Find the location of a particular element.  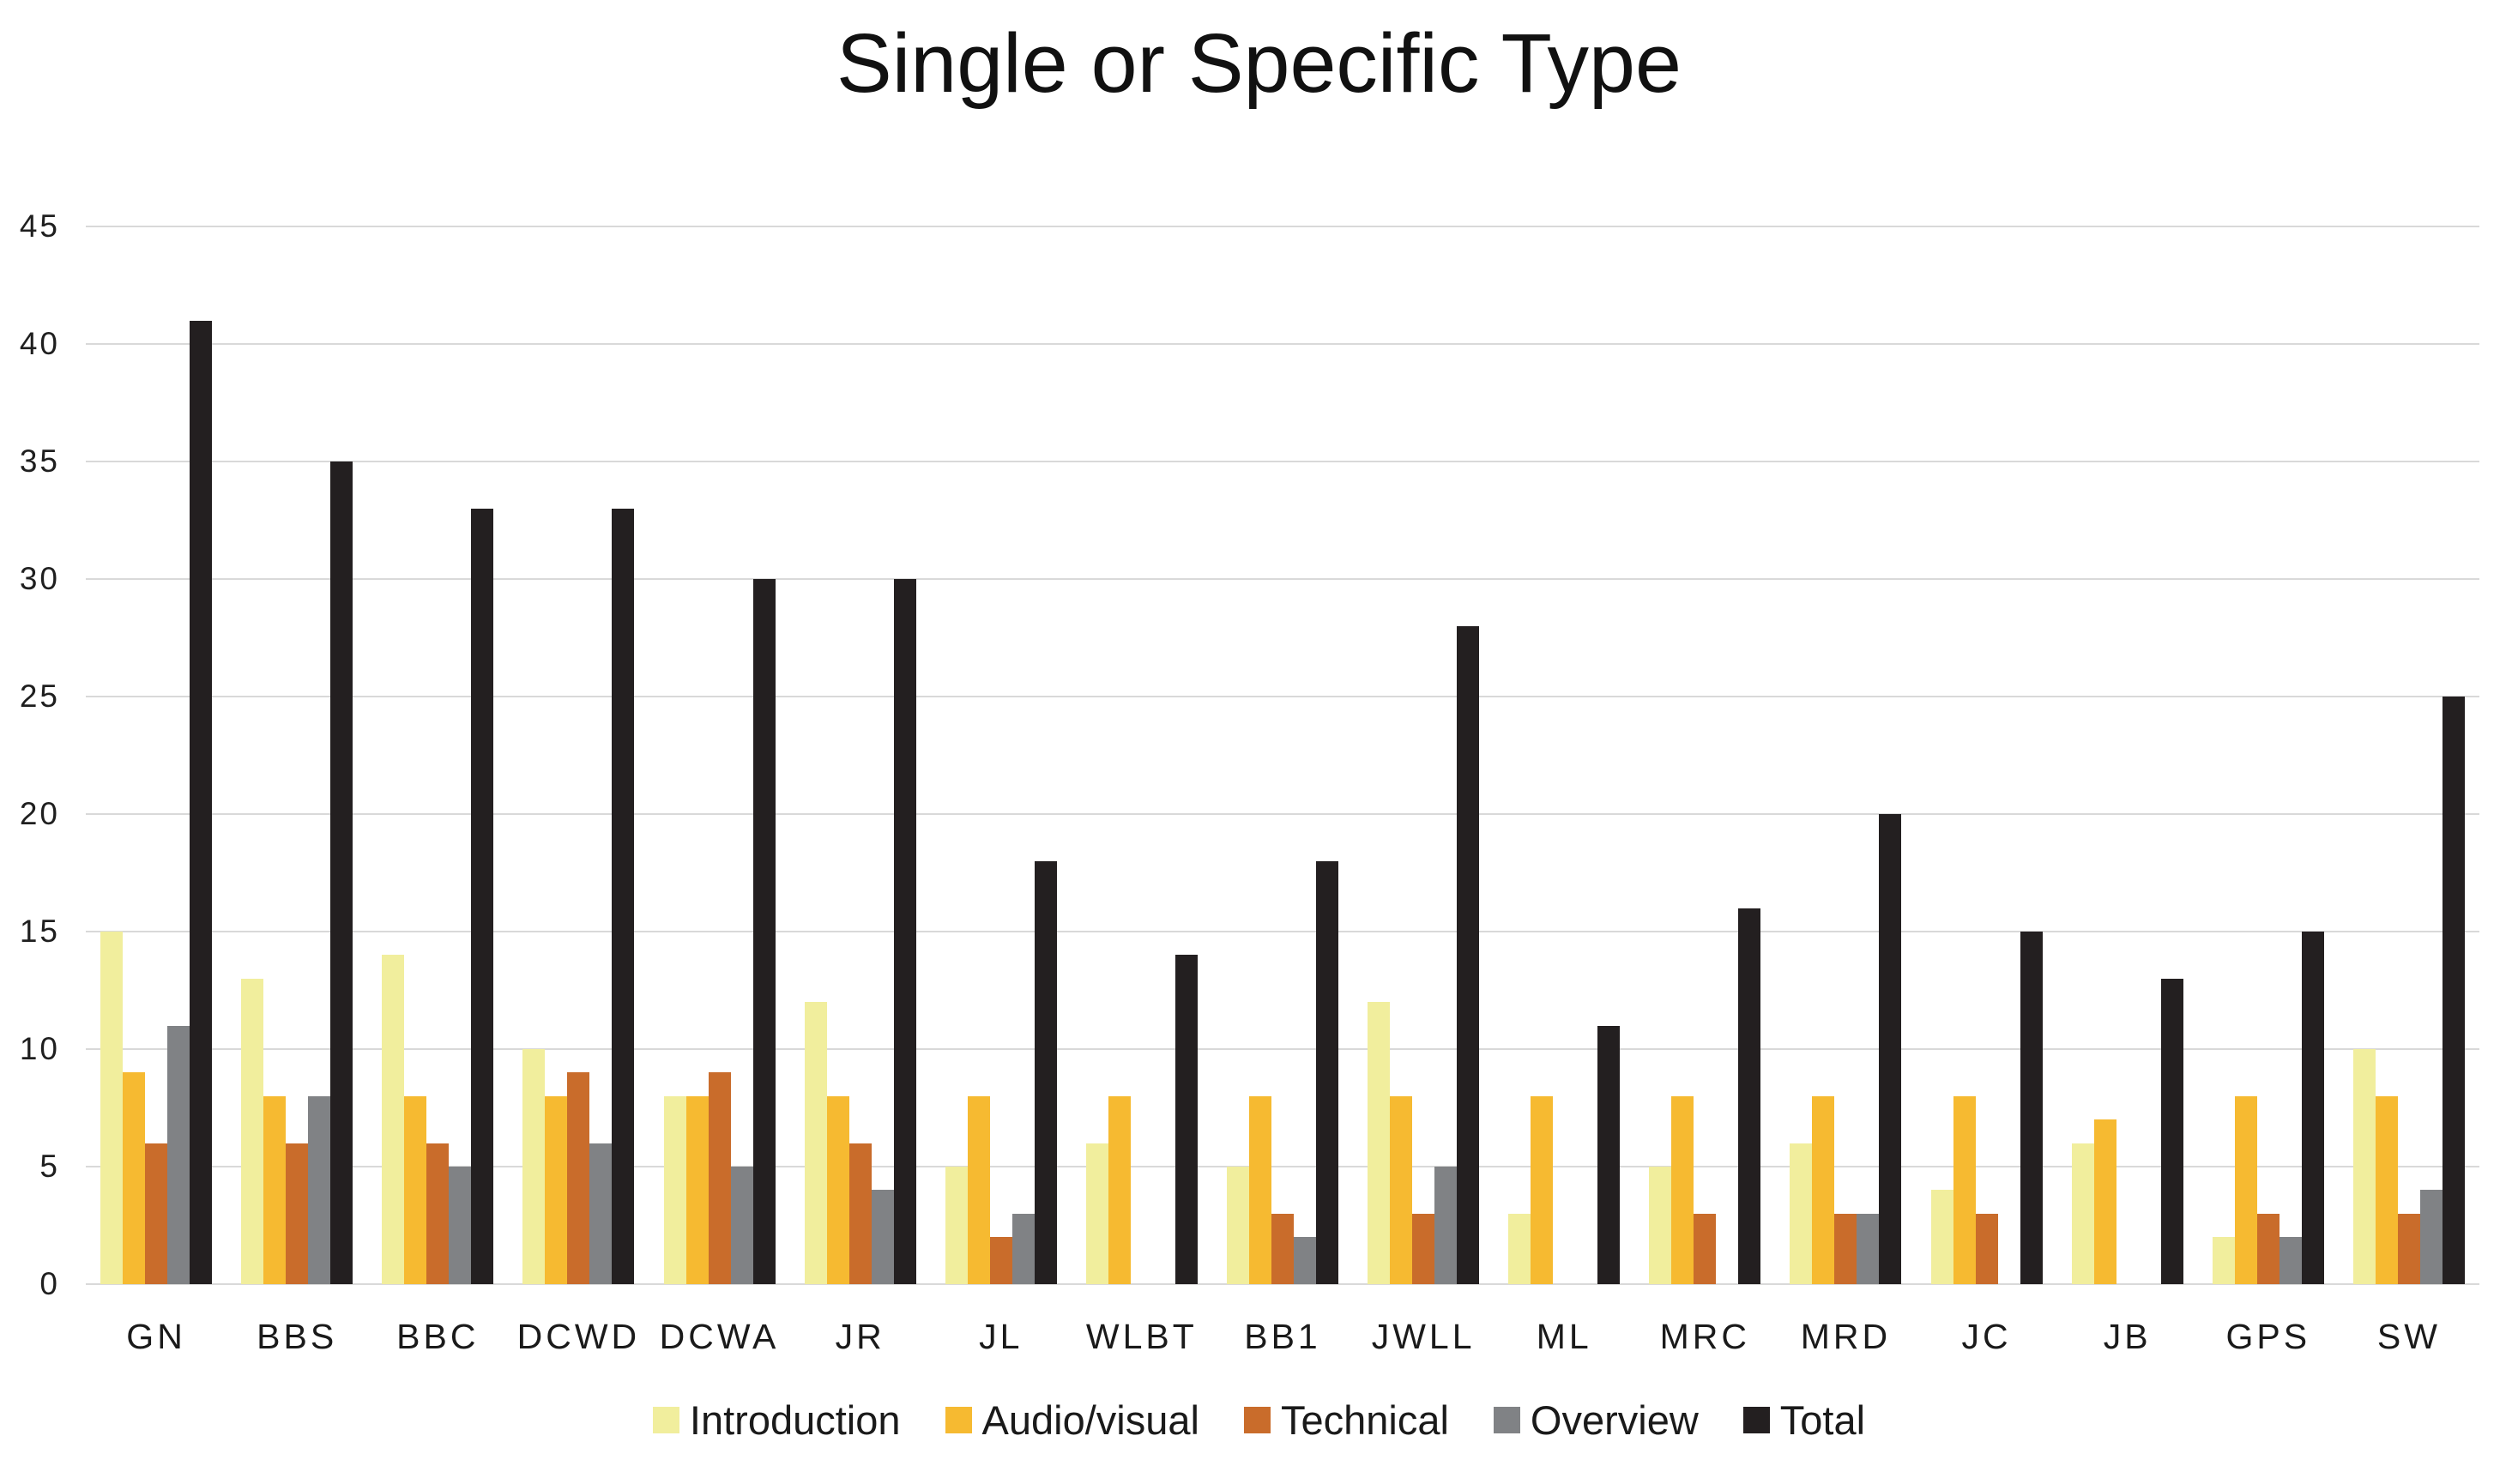

bar-technical-bb1 is located at coordinates (1282, 1248).